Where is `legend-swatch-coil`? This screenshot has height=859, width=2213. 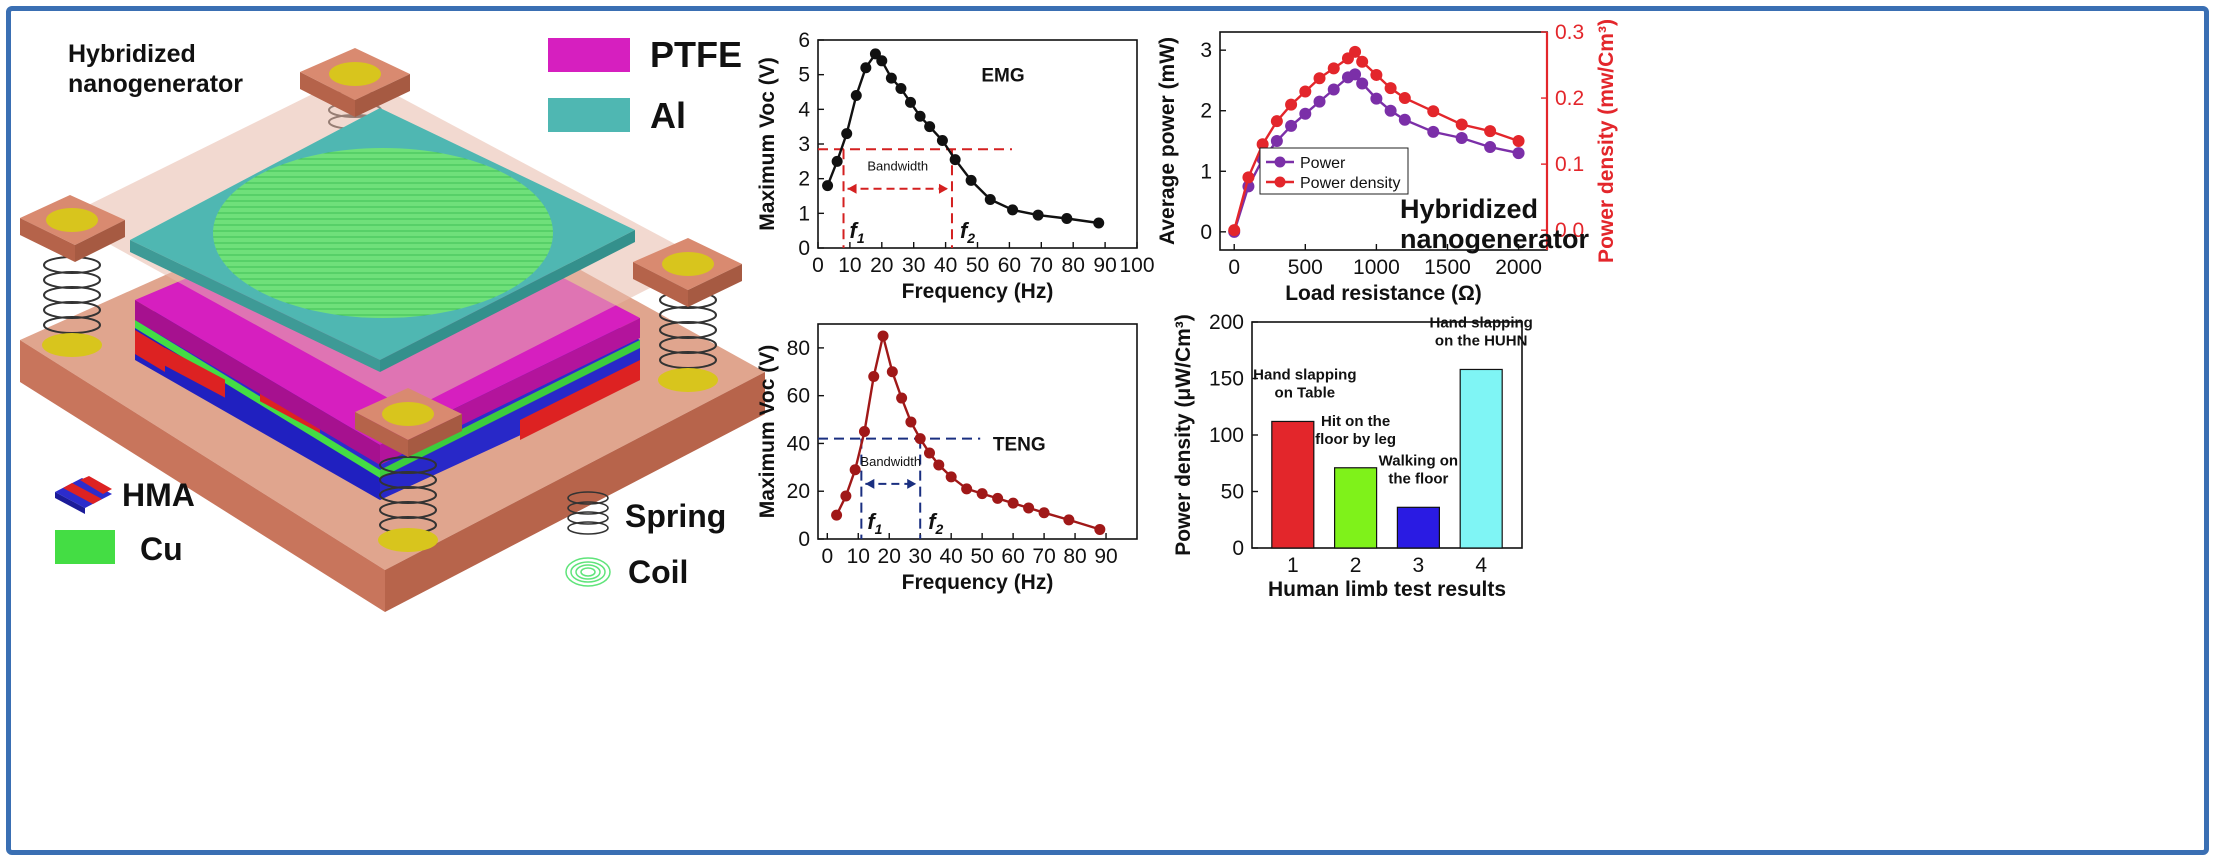
legend-swatch-coil is located at coordinates (588, 572).